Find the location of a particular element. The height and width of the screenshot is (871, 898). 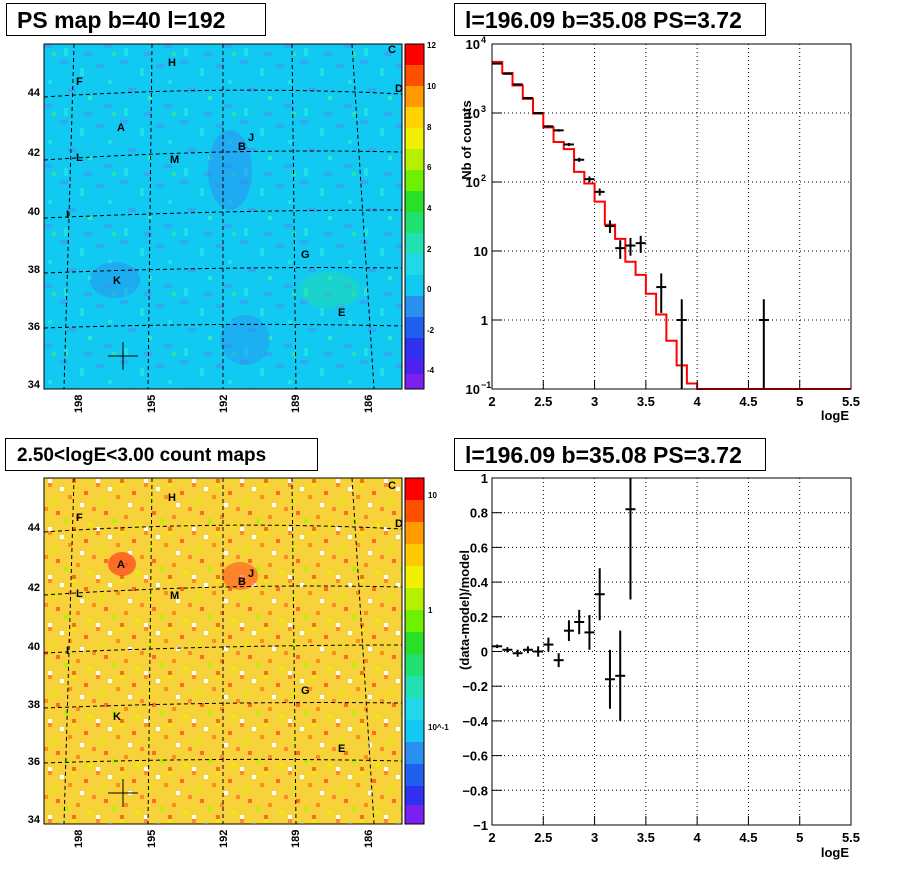

x-tick-186: 186 is located at coordinates (369, 404).